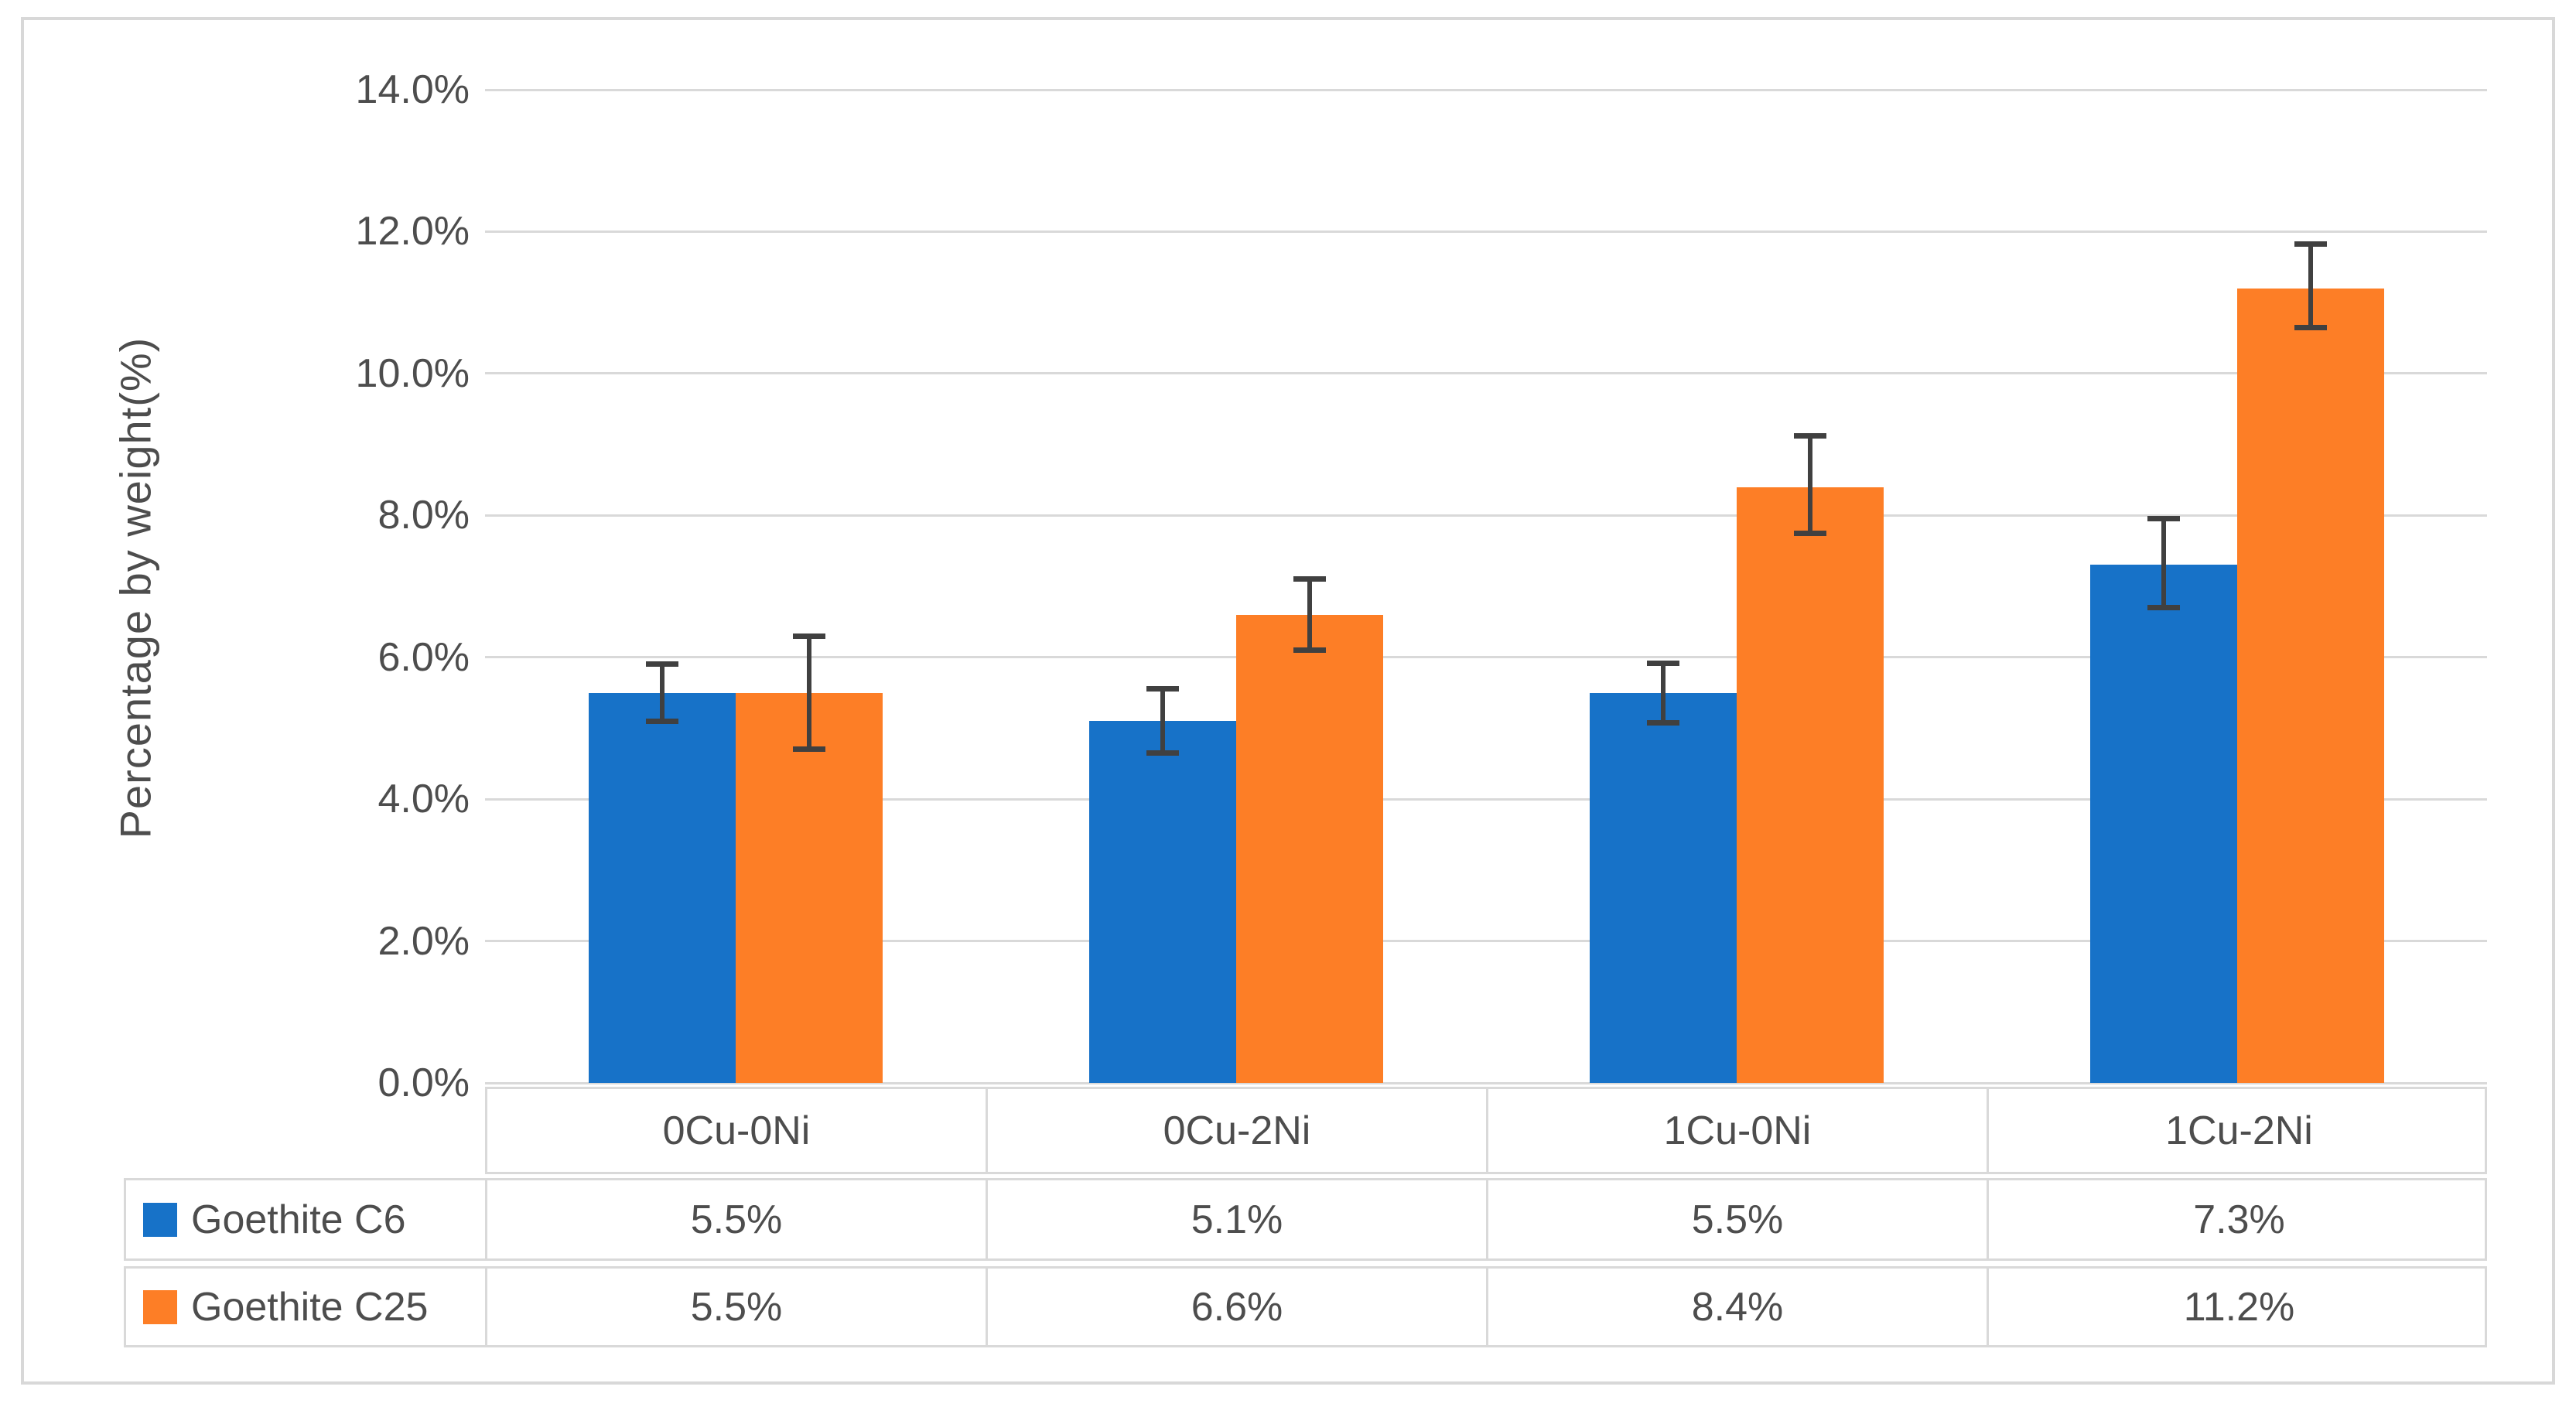  What do you see at coordinates (2310, 286) in the screenshot?
I see `error-bar-goethite-c25-1cu-2ni` at bounding box center [2310, 286].